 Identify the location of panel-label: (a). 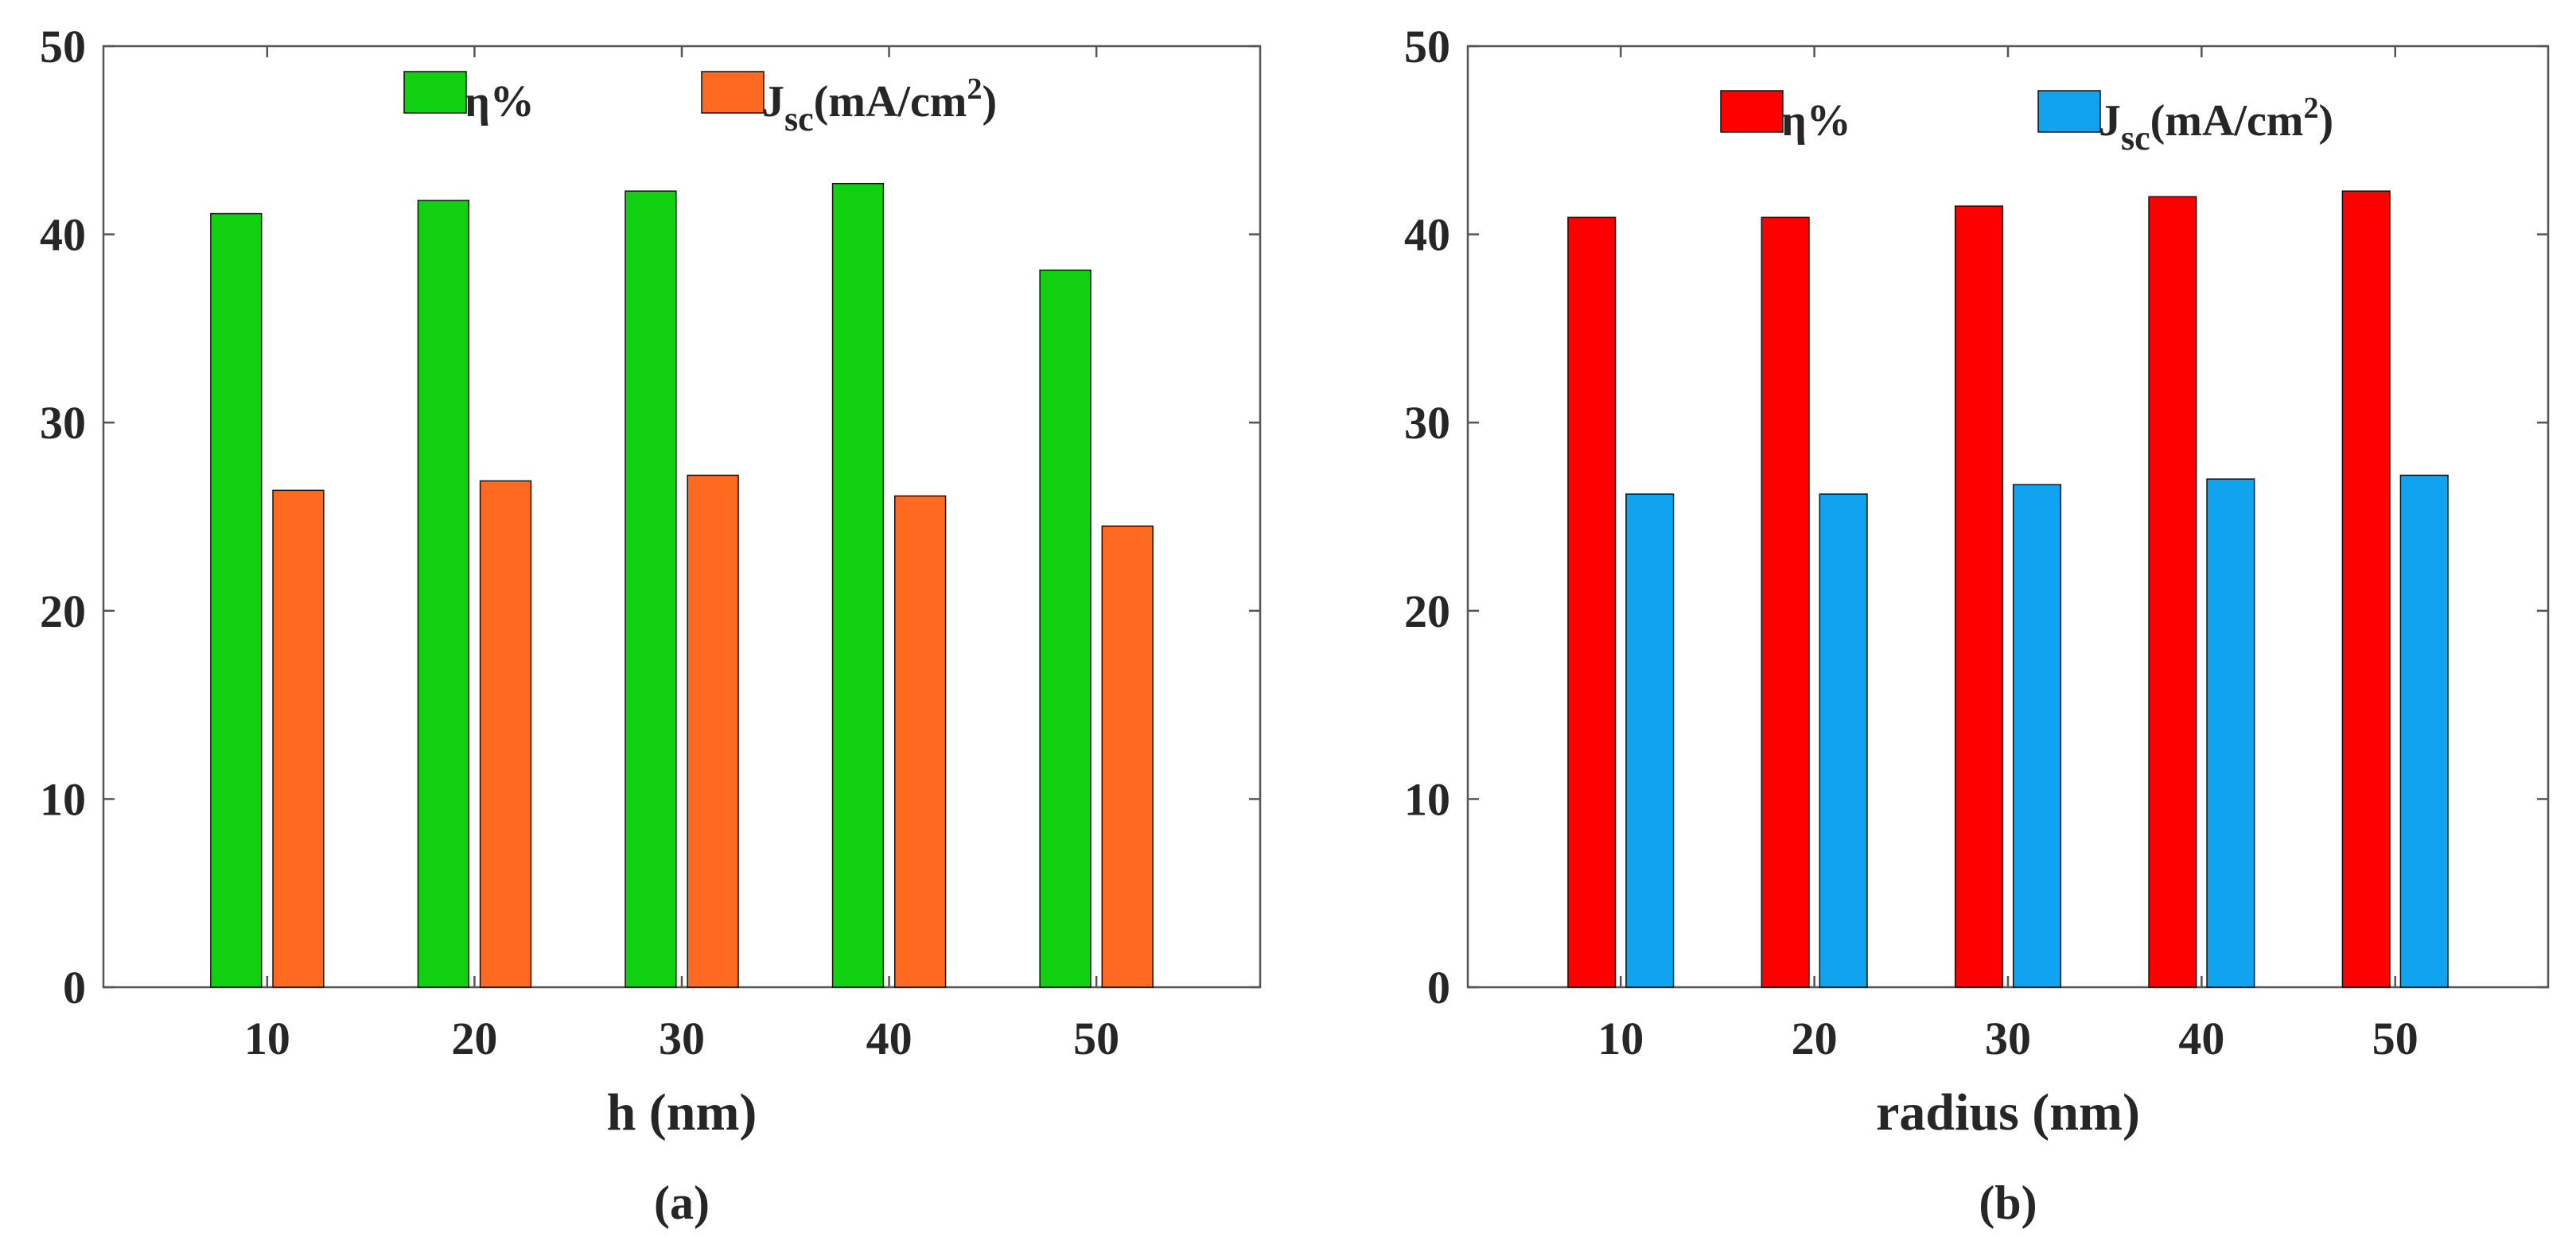
(682, 1203).